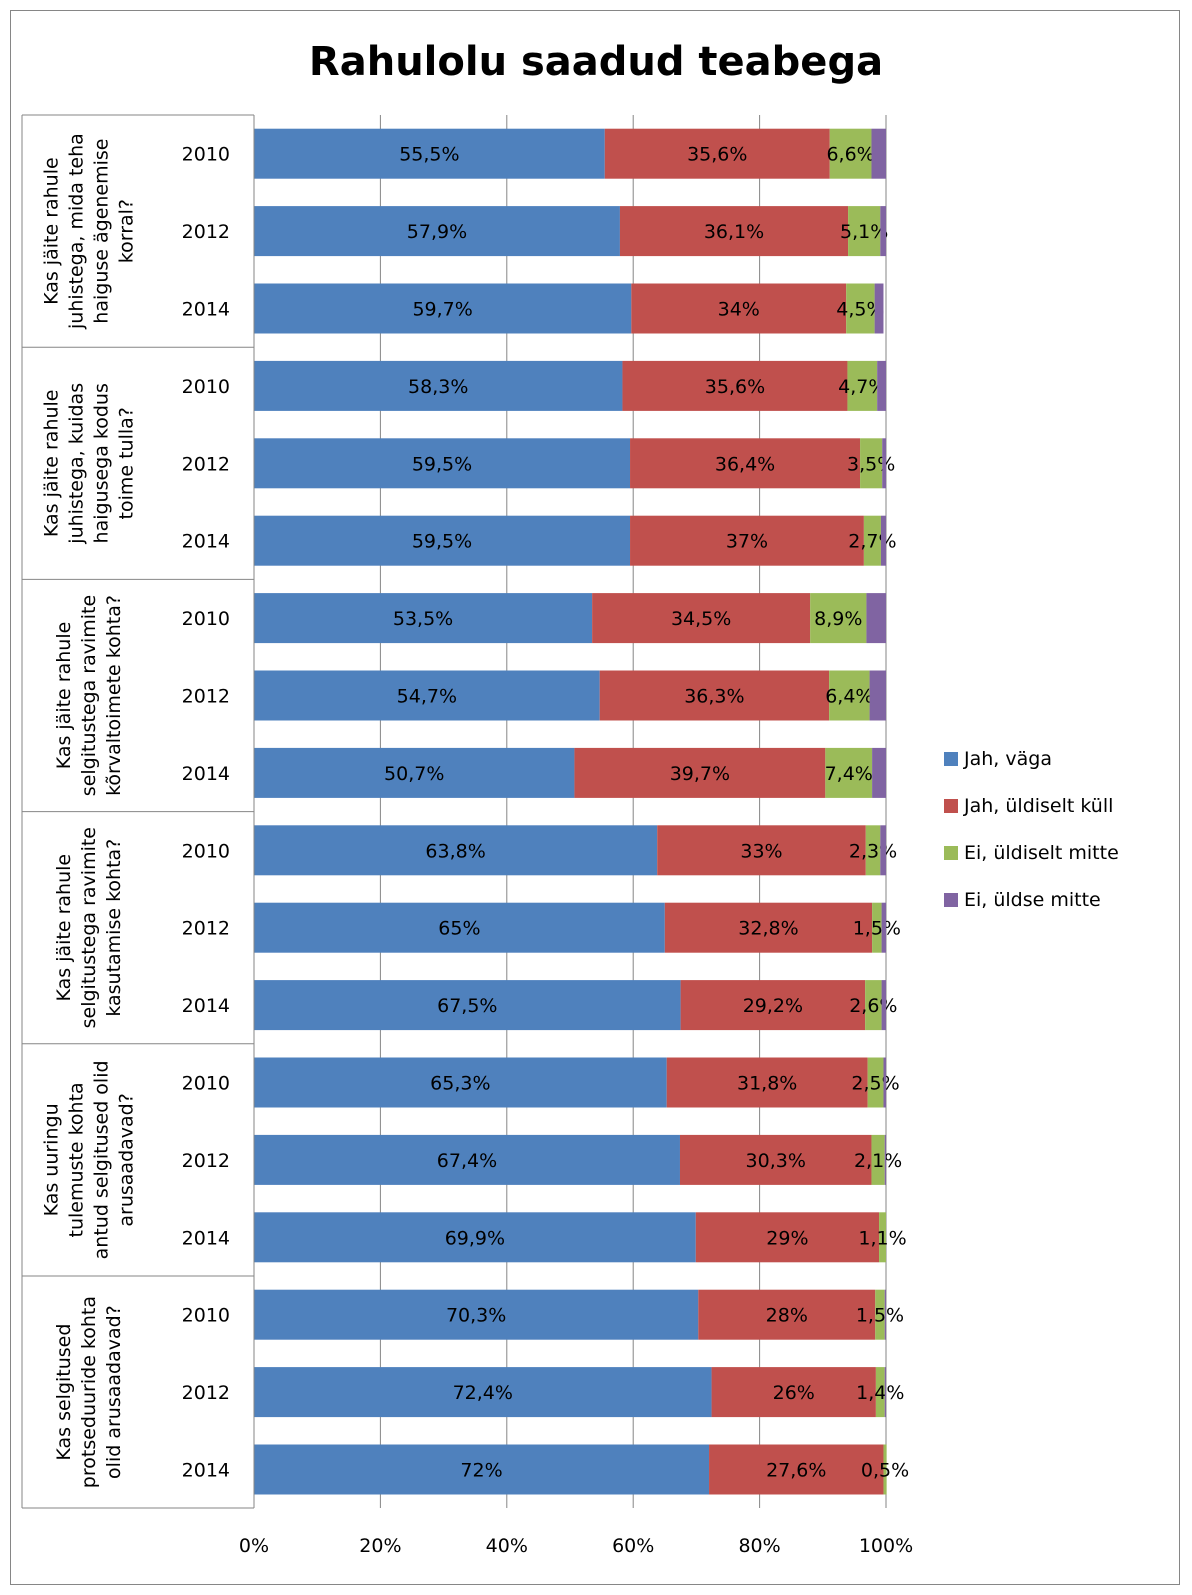 Image resolution: width=1192 pixels, height=1595 pixels. I want to click on data-label: 4,7%, so click(862, 387).